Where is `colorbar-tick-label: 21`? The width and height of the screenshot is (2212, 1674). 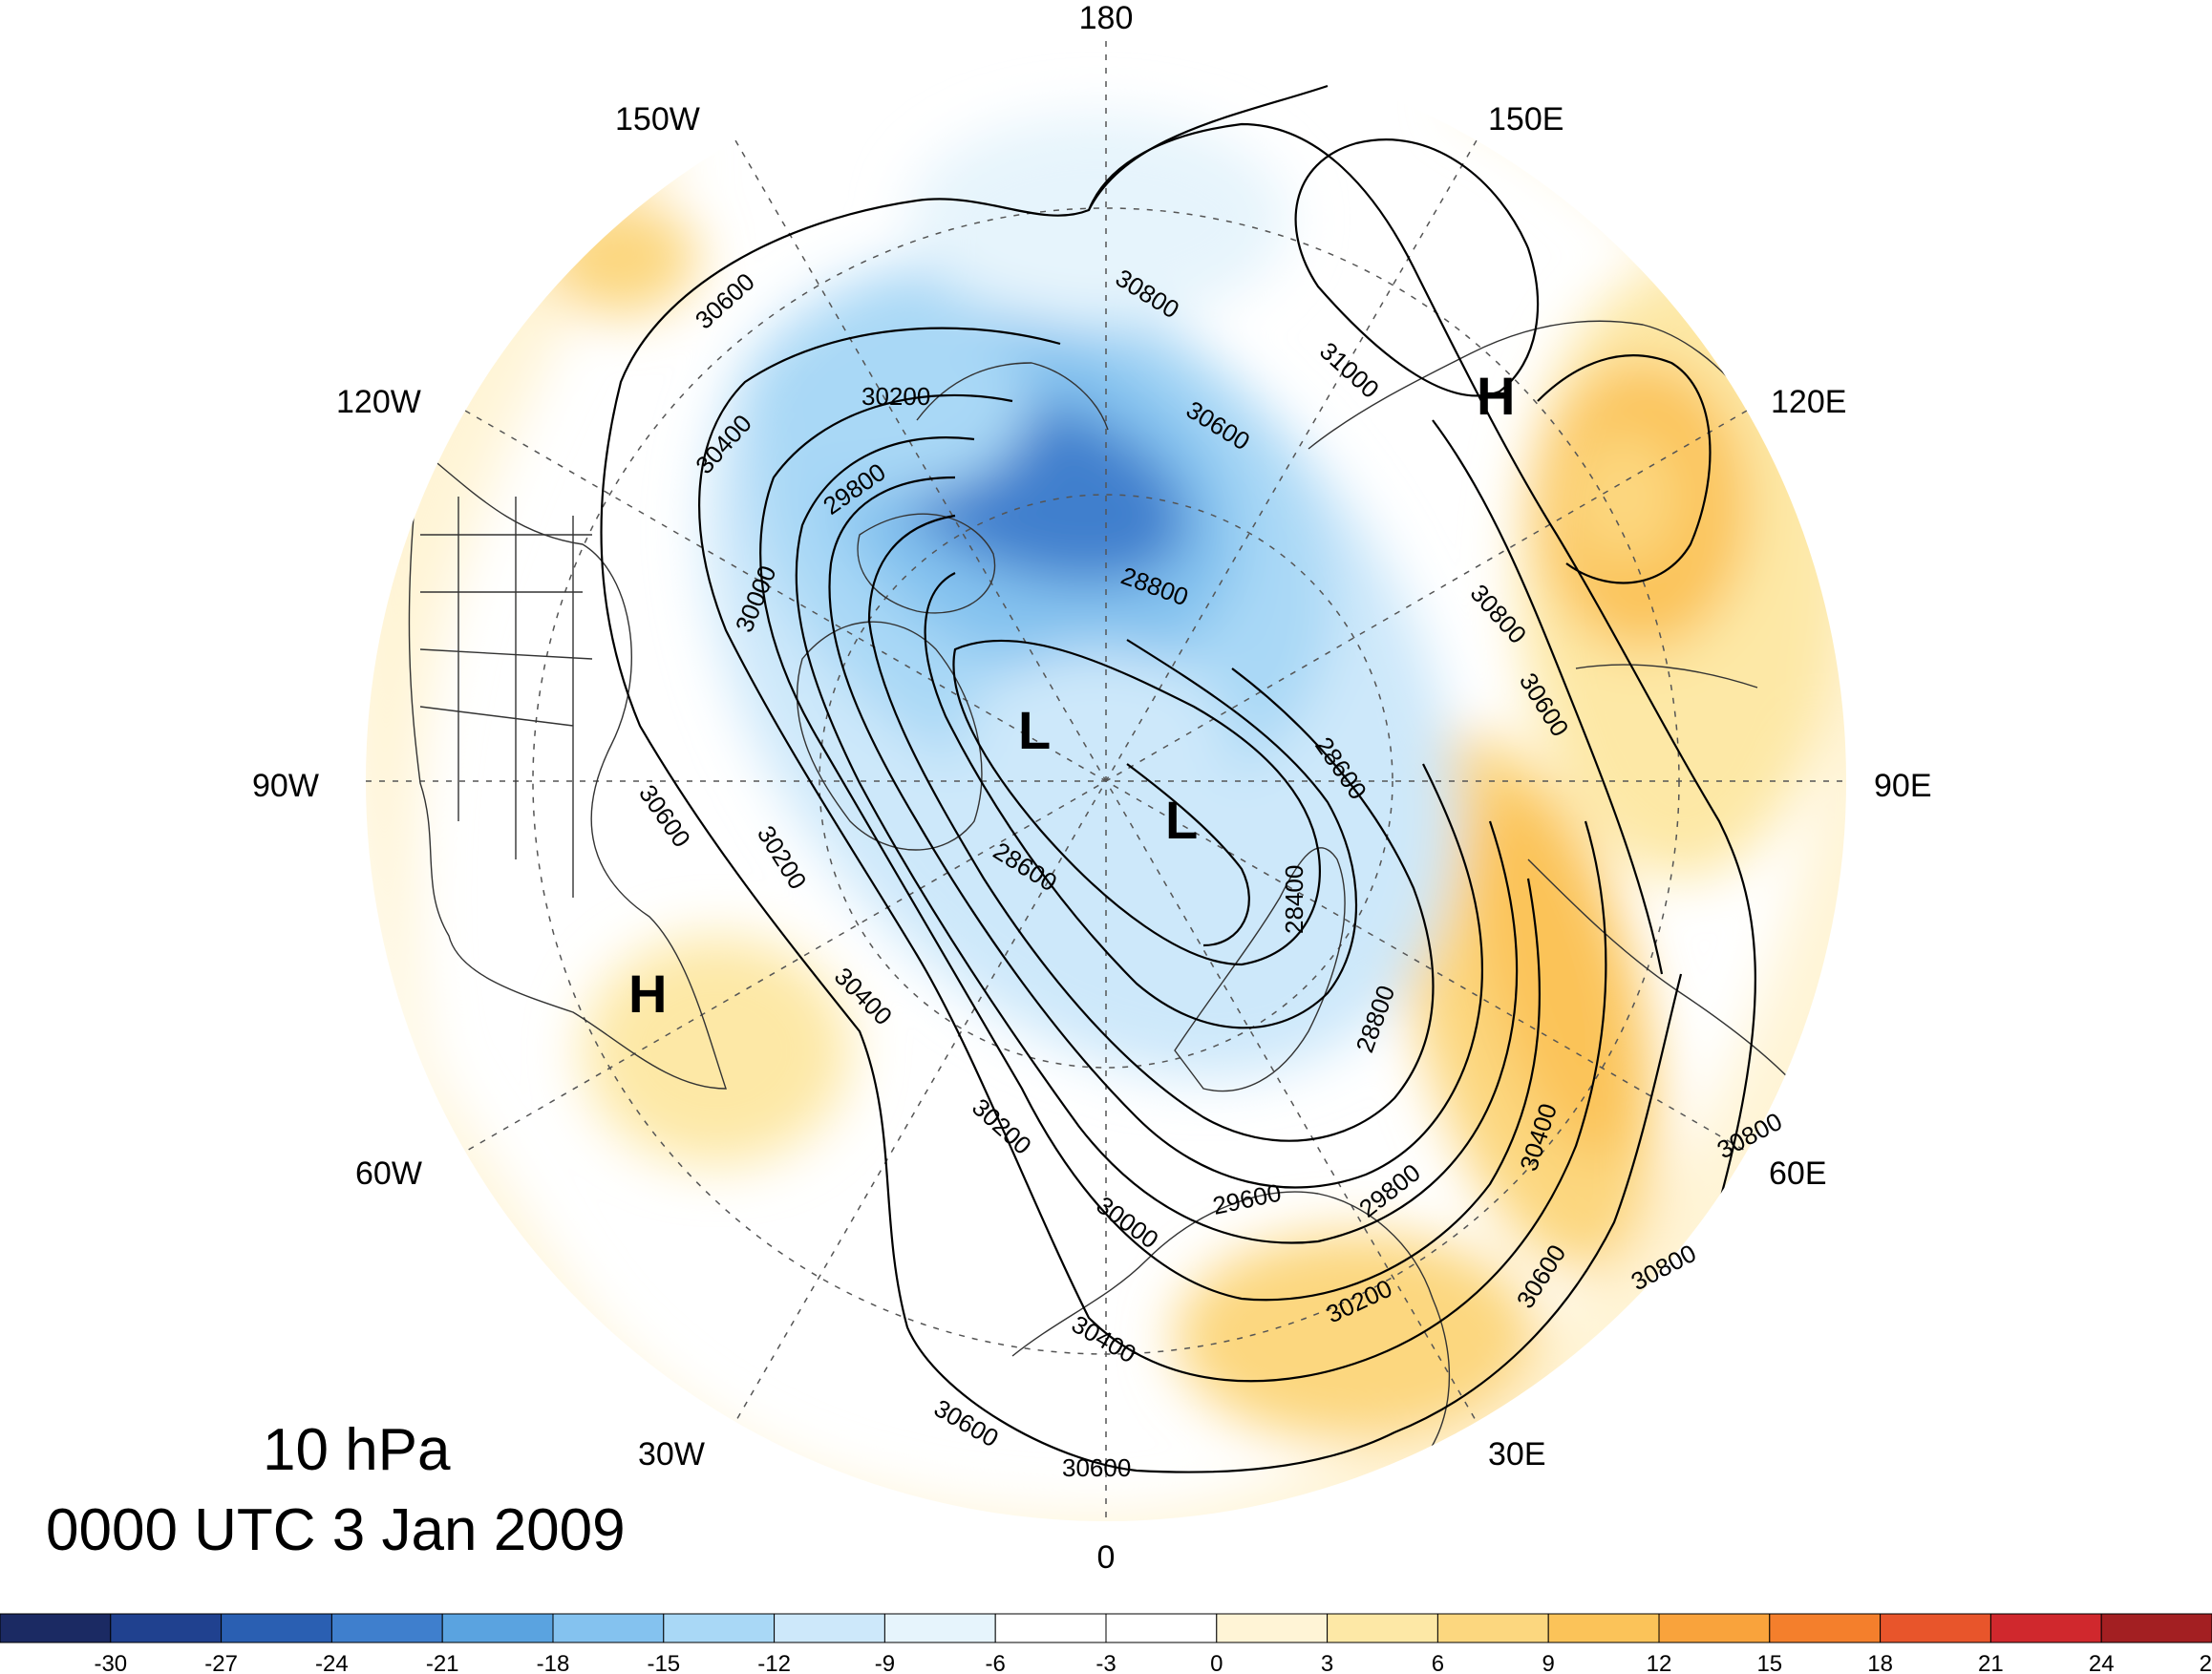 colorbar-tick-label: 21 is located at coordinates (1991, 1662).